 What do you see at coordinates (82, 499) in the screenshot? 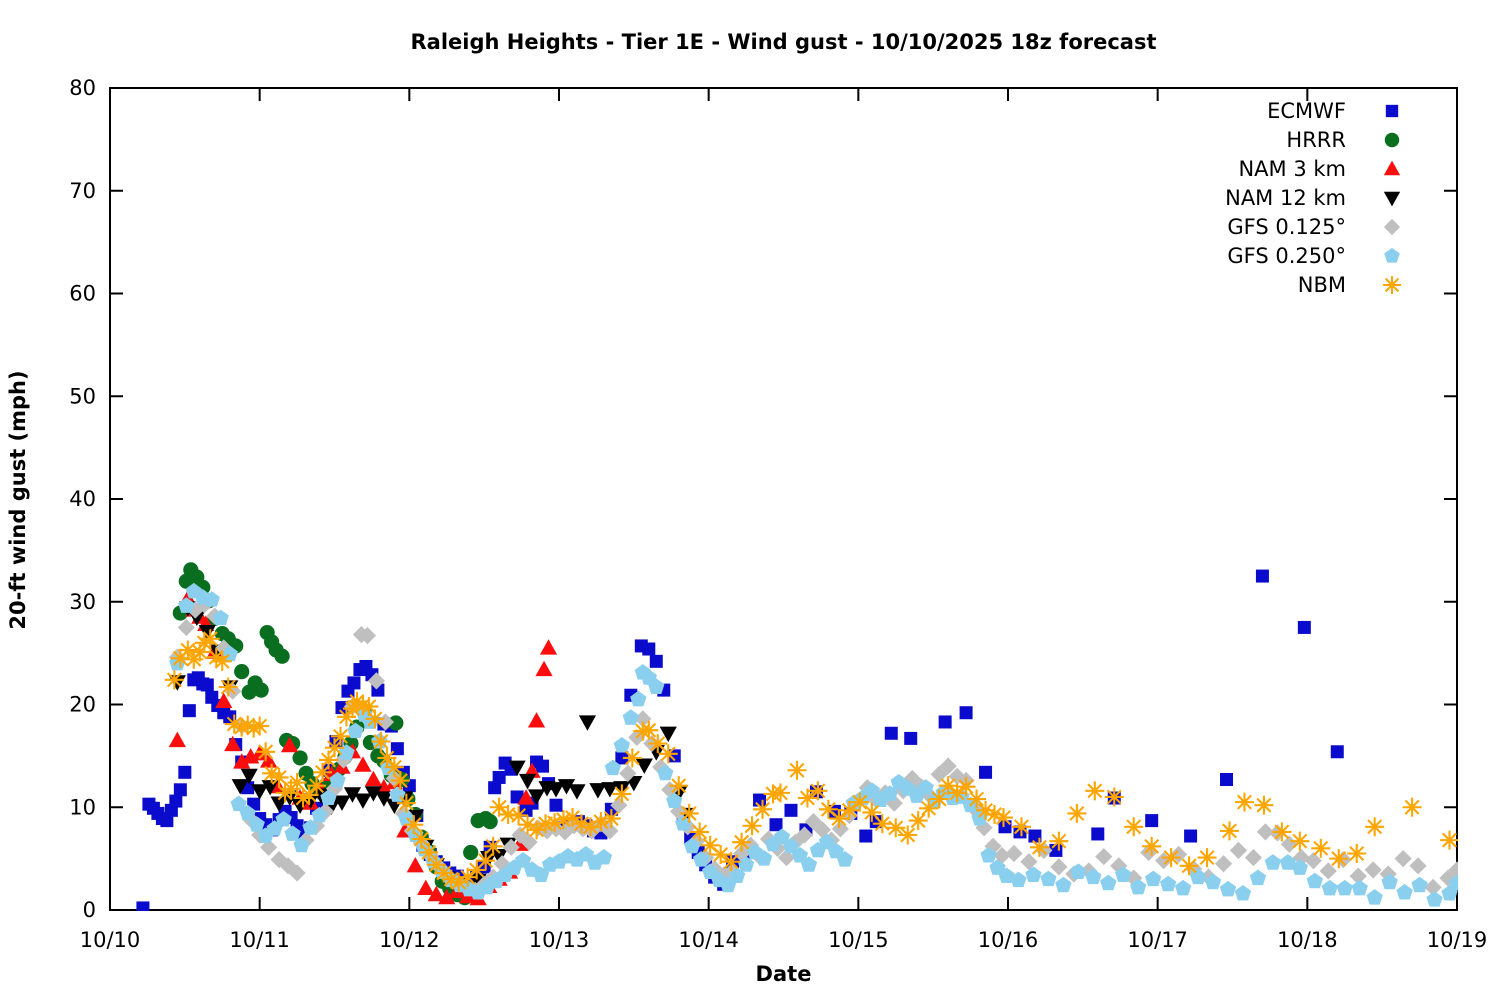
I see `svg-text: 40` at bounding box center [82, 499].